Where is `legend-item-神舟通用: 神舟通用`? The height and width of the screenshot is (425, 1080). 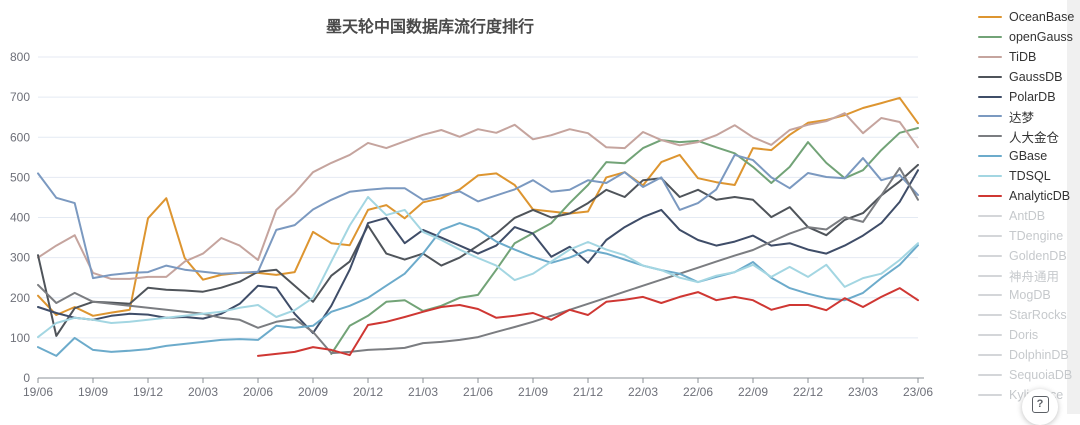 legend-item-神舟通用: 神舟通用 is located at coordinates (1028, 276).